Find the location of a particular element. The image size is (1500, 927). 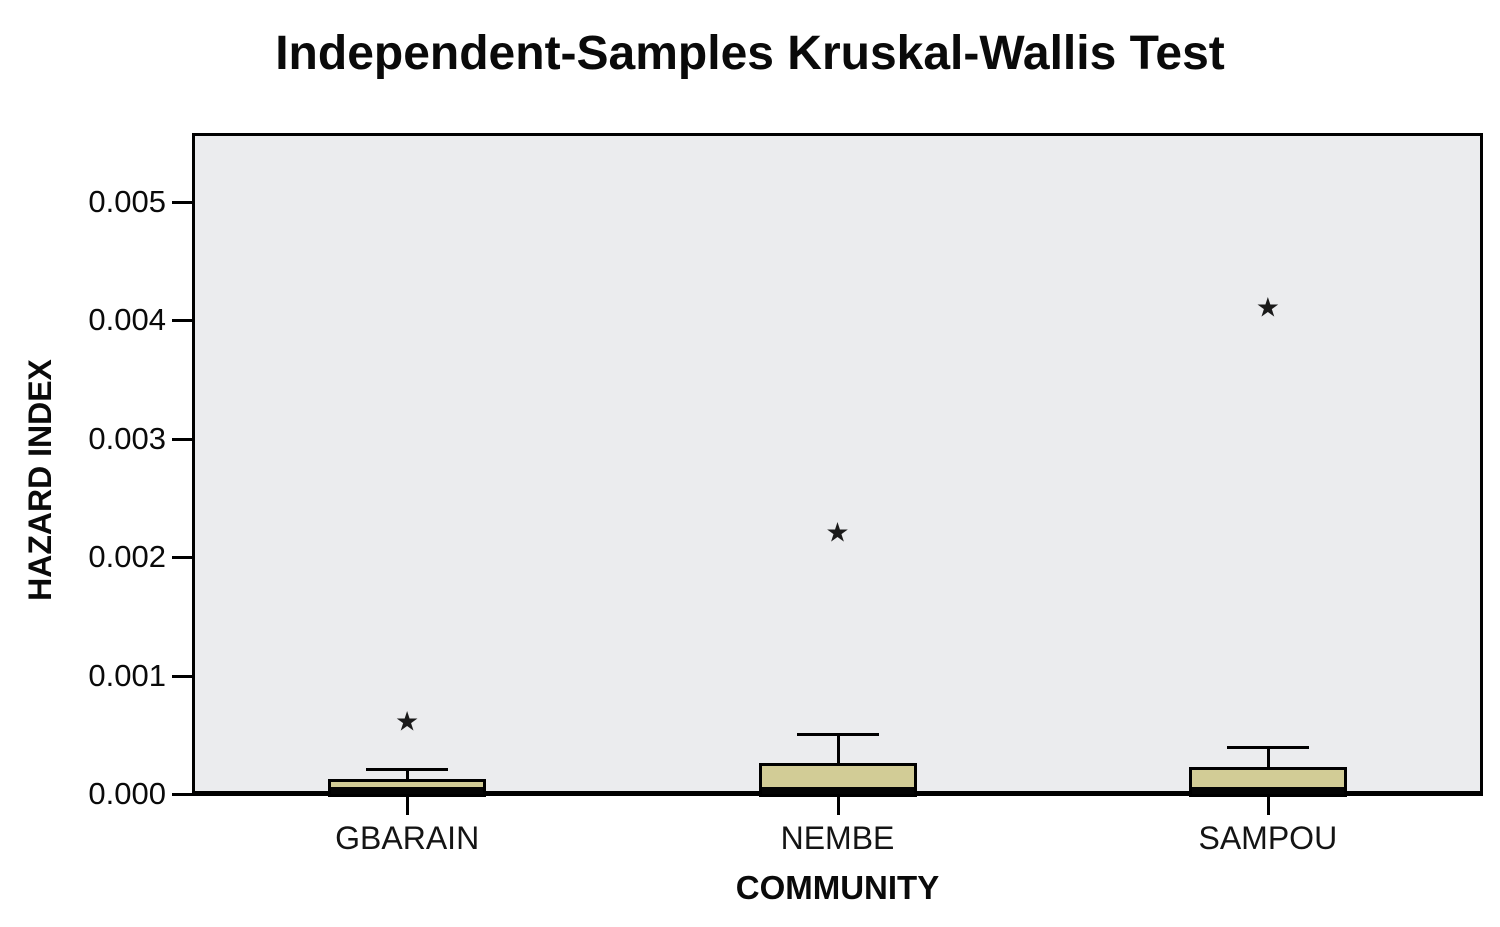

category-label: GBARAIN is located at coordinates (407, 838).